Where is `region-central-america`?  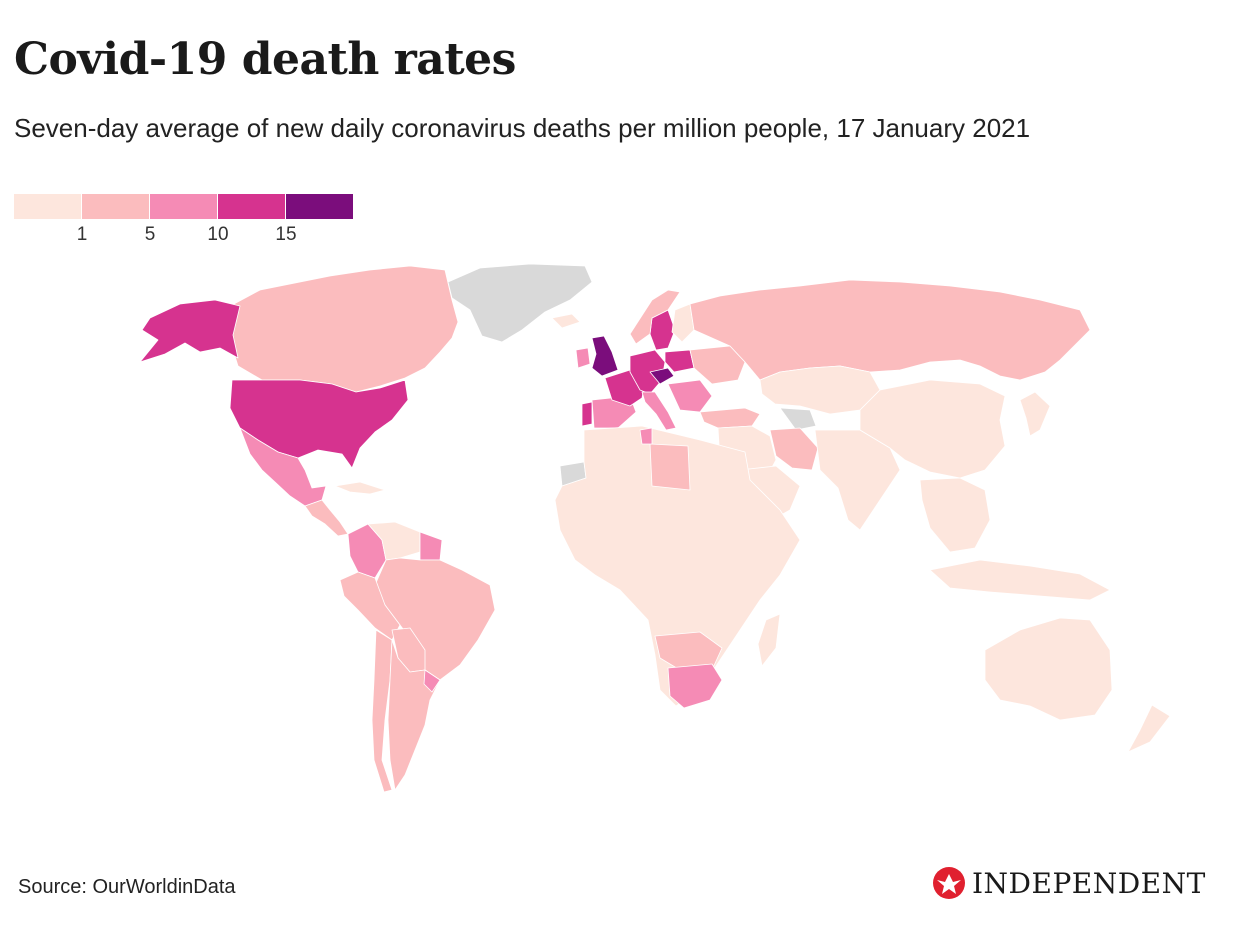
region-central-america is located at coordinates (326, 518).